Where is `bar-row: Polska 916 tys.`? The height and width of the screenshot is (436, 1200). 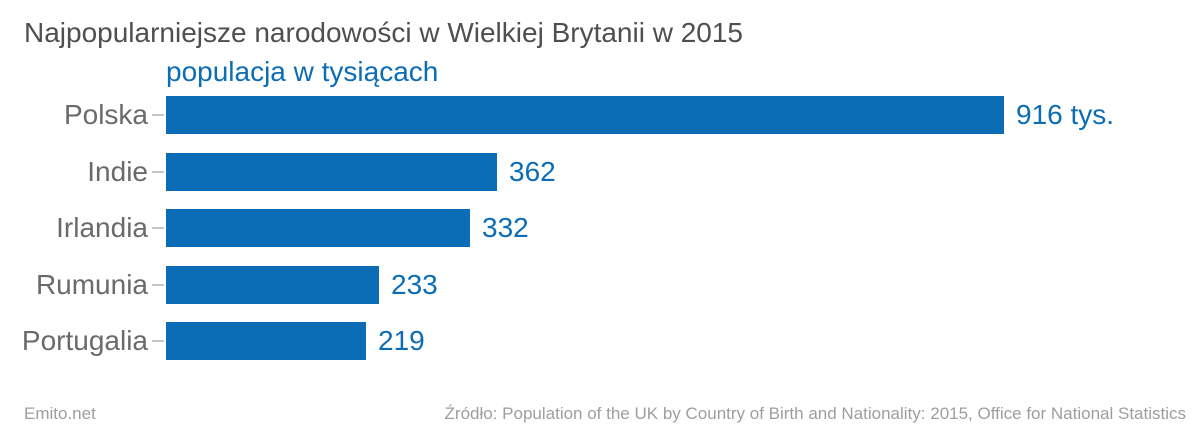 bar-row: Polska 916 tys. is located at coordinates (600, 115).